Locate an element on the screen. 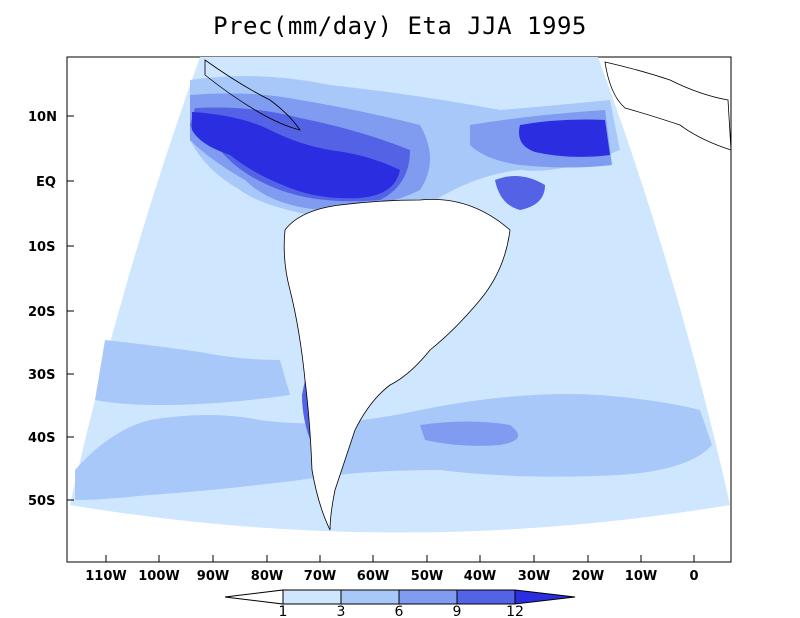 Image resolution: width=800 pixels, height=618 pixels. lat-label-30s: 30S is located at coordinates (41, 375).